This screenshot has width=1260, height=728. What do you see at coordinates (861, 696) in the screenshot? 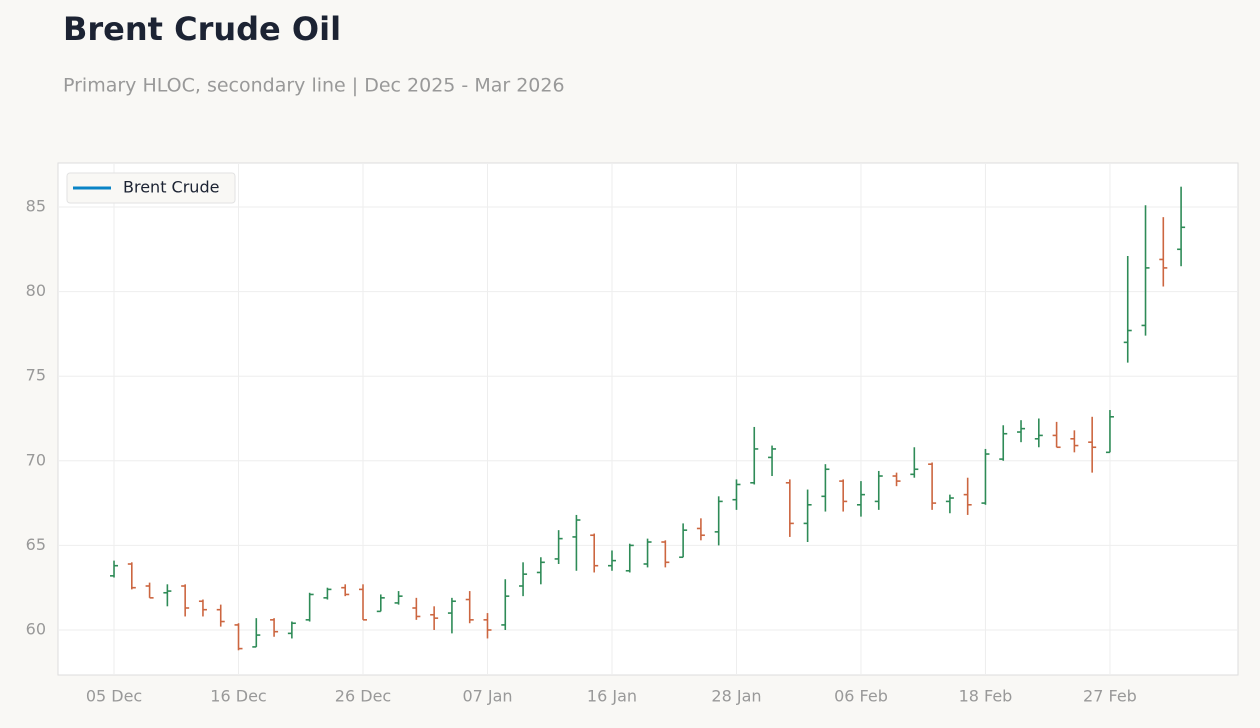
I see `x-tick-label: 06 Feb` at bounding box center [861, 696].